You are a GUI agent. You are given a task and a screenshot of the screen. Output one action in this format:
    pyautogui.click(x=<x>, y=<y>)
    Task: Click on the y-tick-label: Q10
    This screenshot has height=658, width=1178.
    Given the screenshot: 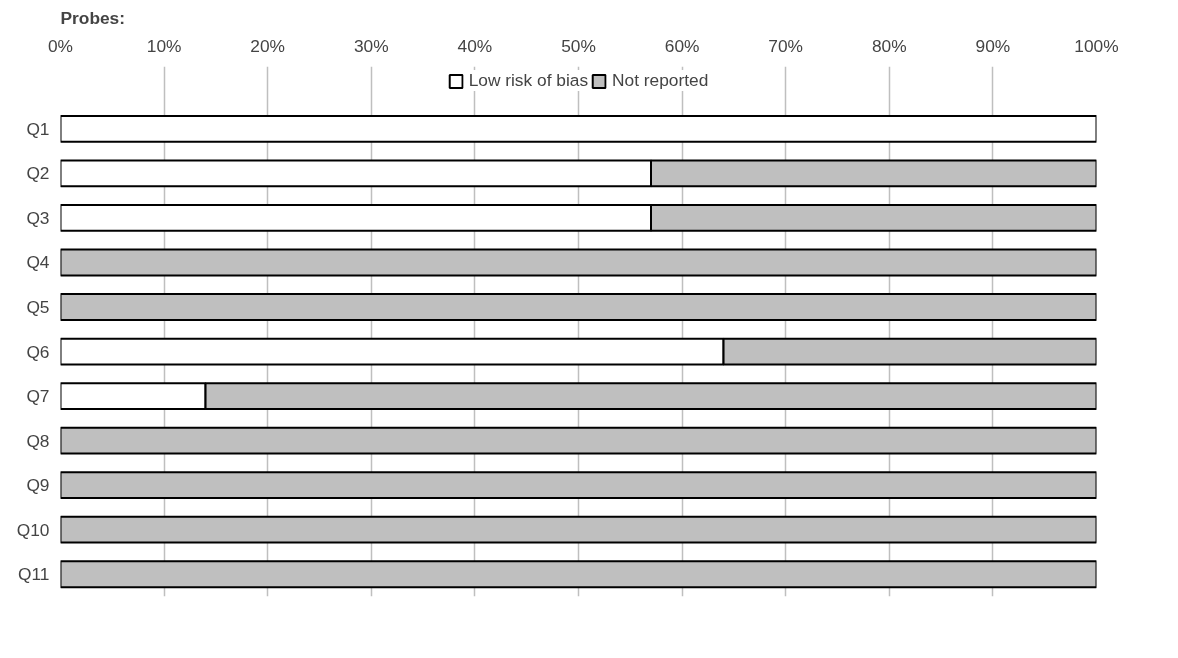 What is the action you would take?
    pyautogui.click(x=33, y=529)
    